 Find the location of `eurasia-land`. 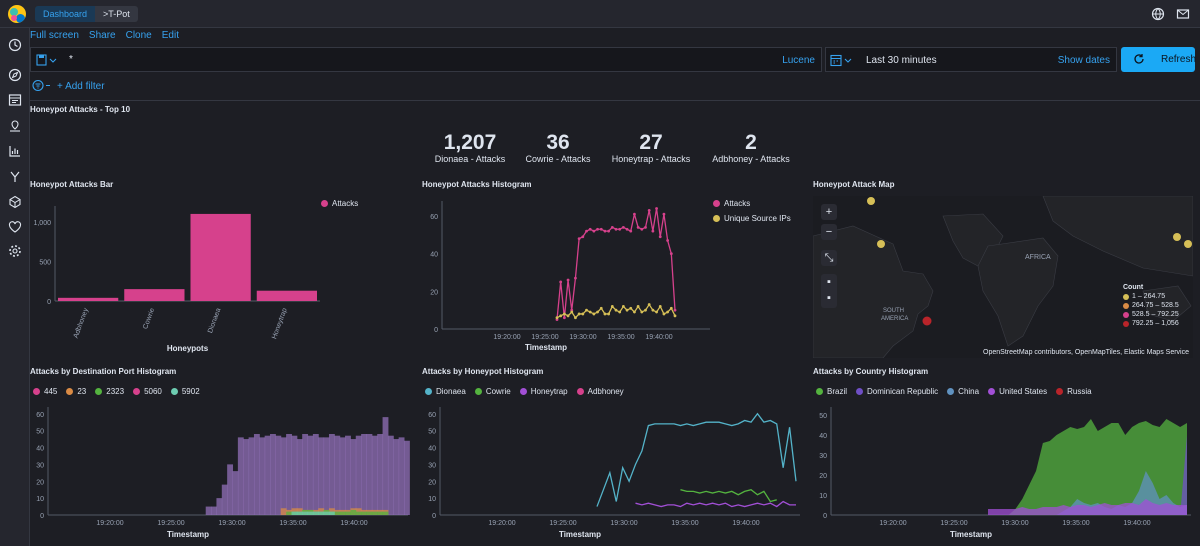

eurasia-land is located at coordinates (1117, 236).